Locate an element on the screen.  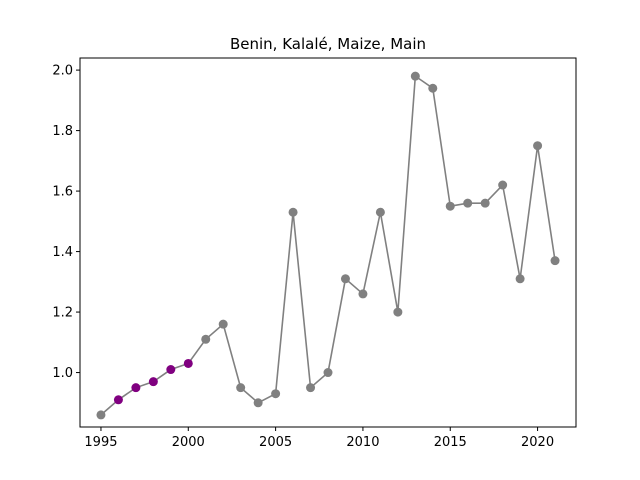
y-tick-label: 2.0 is located at coordinates (62, 71).